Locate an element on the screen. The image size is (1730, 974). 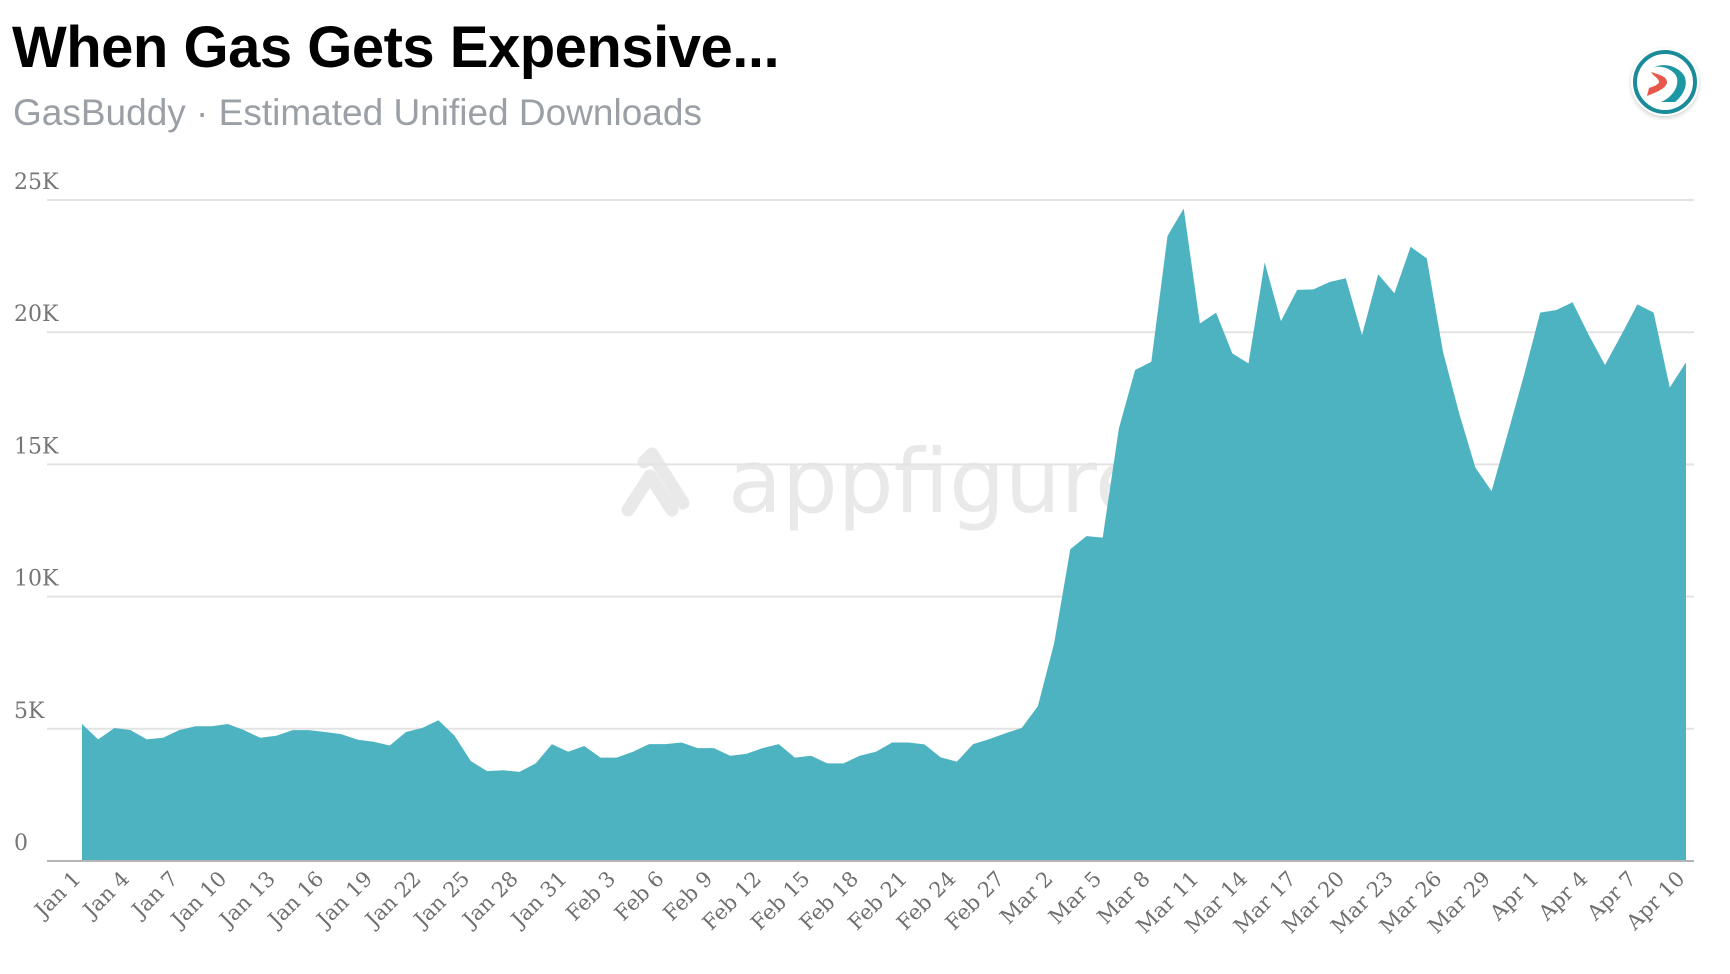
y-tick-label: 5K is located at coordinates (29, 711).